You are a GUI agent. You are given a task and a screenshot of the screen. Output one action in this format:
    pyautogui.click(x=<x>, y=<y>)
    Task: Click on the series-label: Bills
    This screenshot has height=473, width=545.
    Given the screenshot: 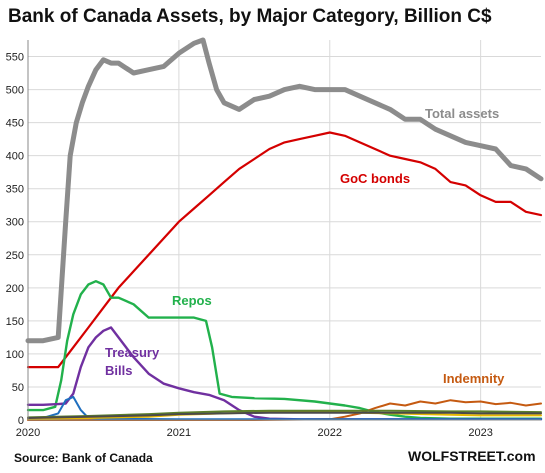 What is the action you would take?
    pyautogui.click(x=118, y=370)
    